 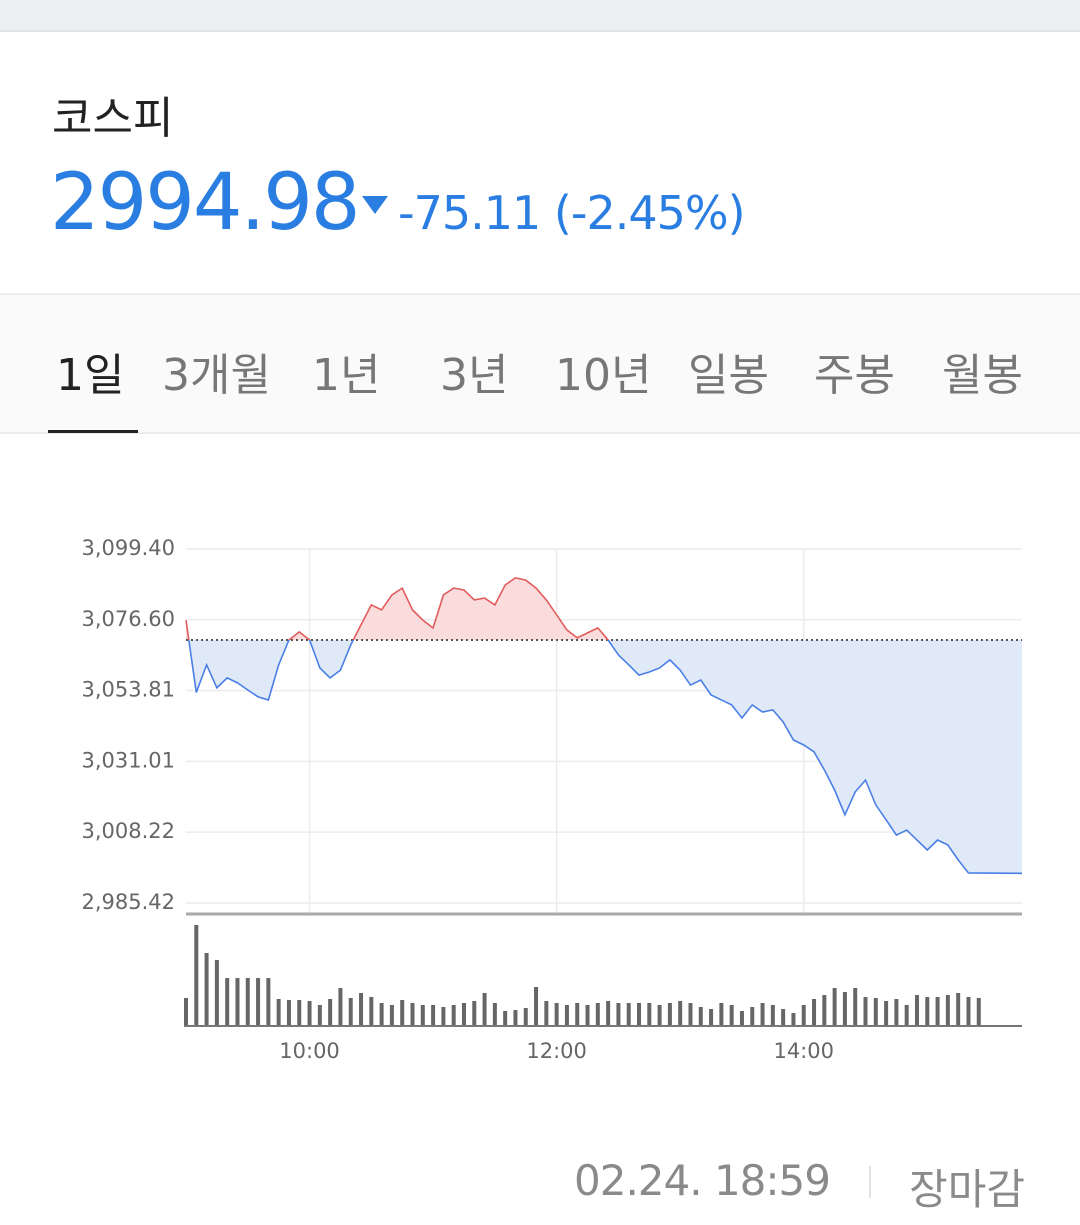 I want to click on status-bar, so click(x=540, y=16).